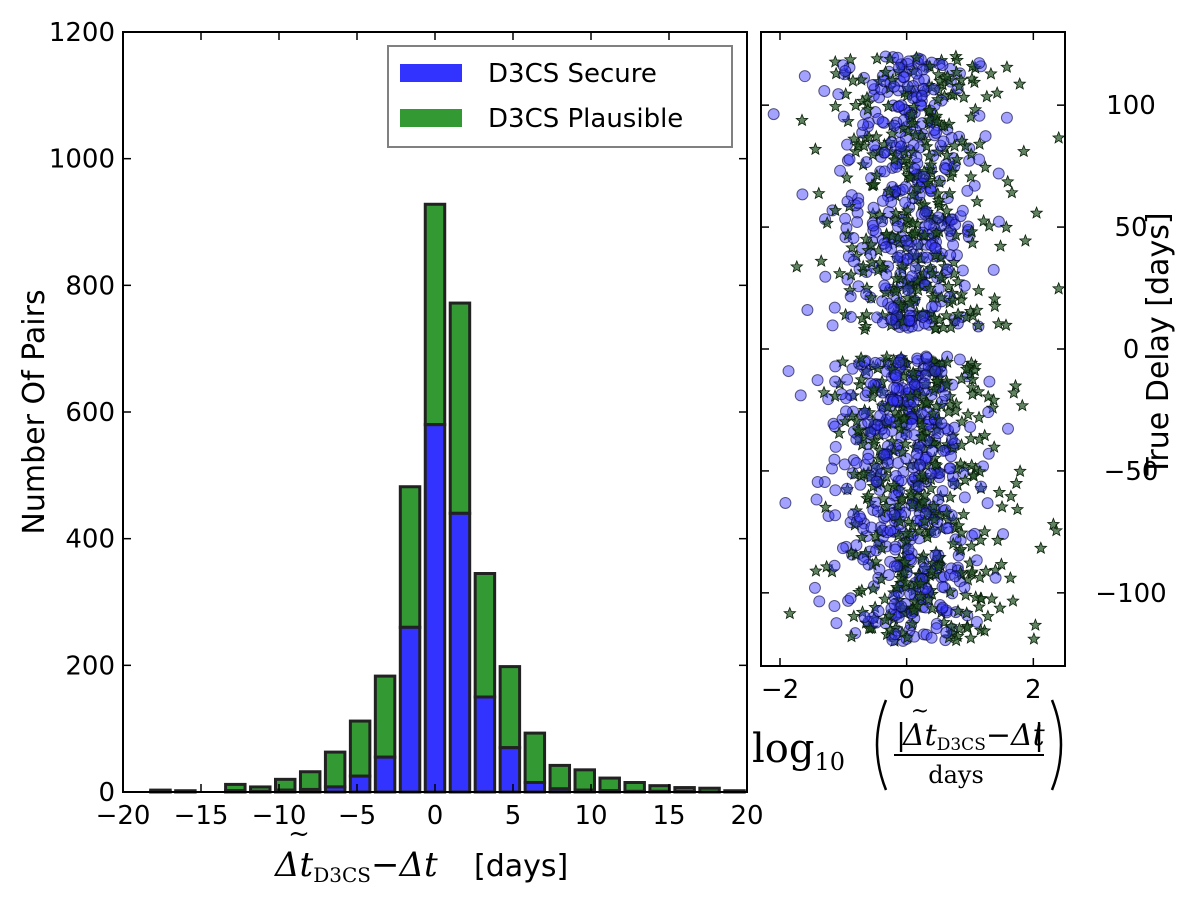  What do you see at coordinates (1131, 350) in the screenshot?
I see `y-tick-label: 0` at bounding box center [1131, 350].